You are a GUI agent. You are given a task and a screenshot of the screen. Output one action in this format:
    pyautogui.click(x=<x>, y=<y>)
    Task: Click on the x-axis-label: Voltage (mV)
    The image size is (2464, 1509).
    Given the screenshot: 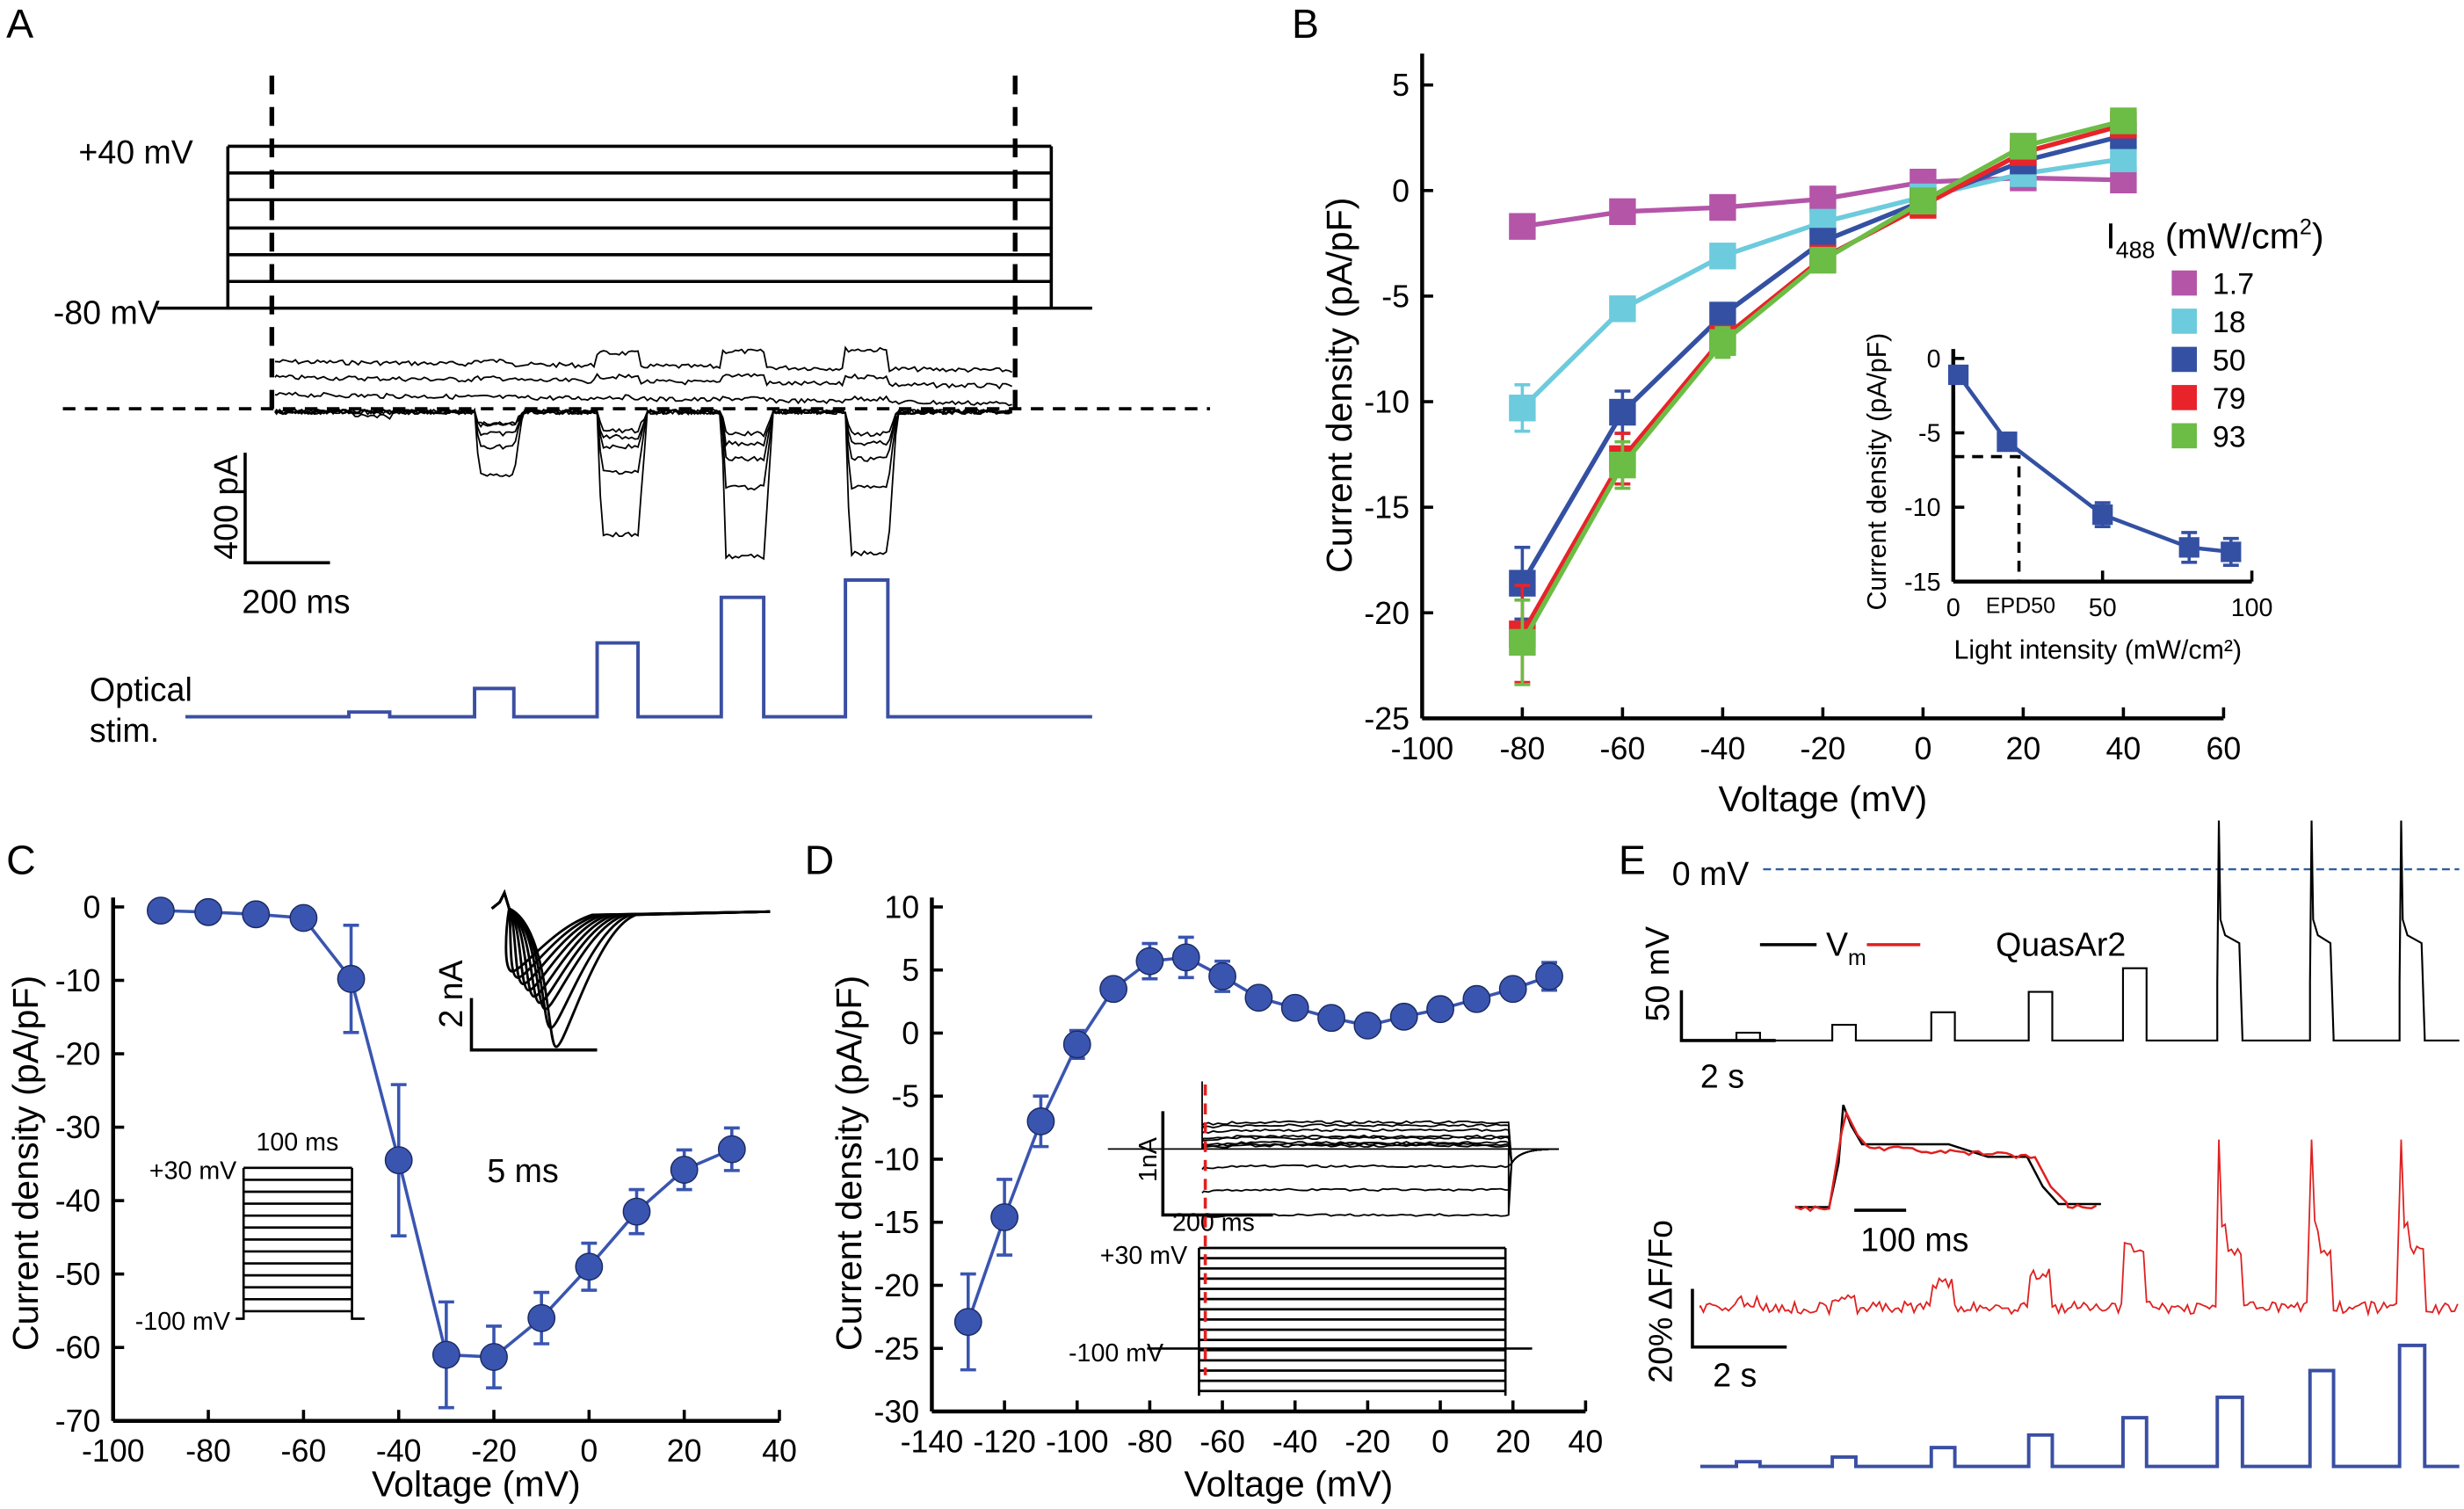 What is the action you would take?
    pyautogui.click(x=1289, y=1484)
    